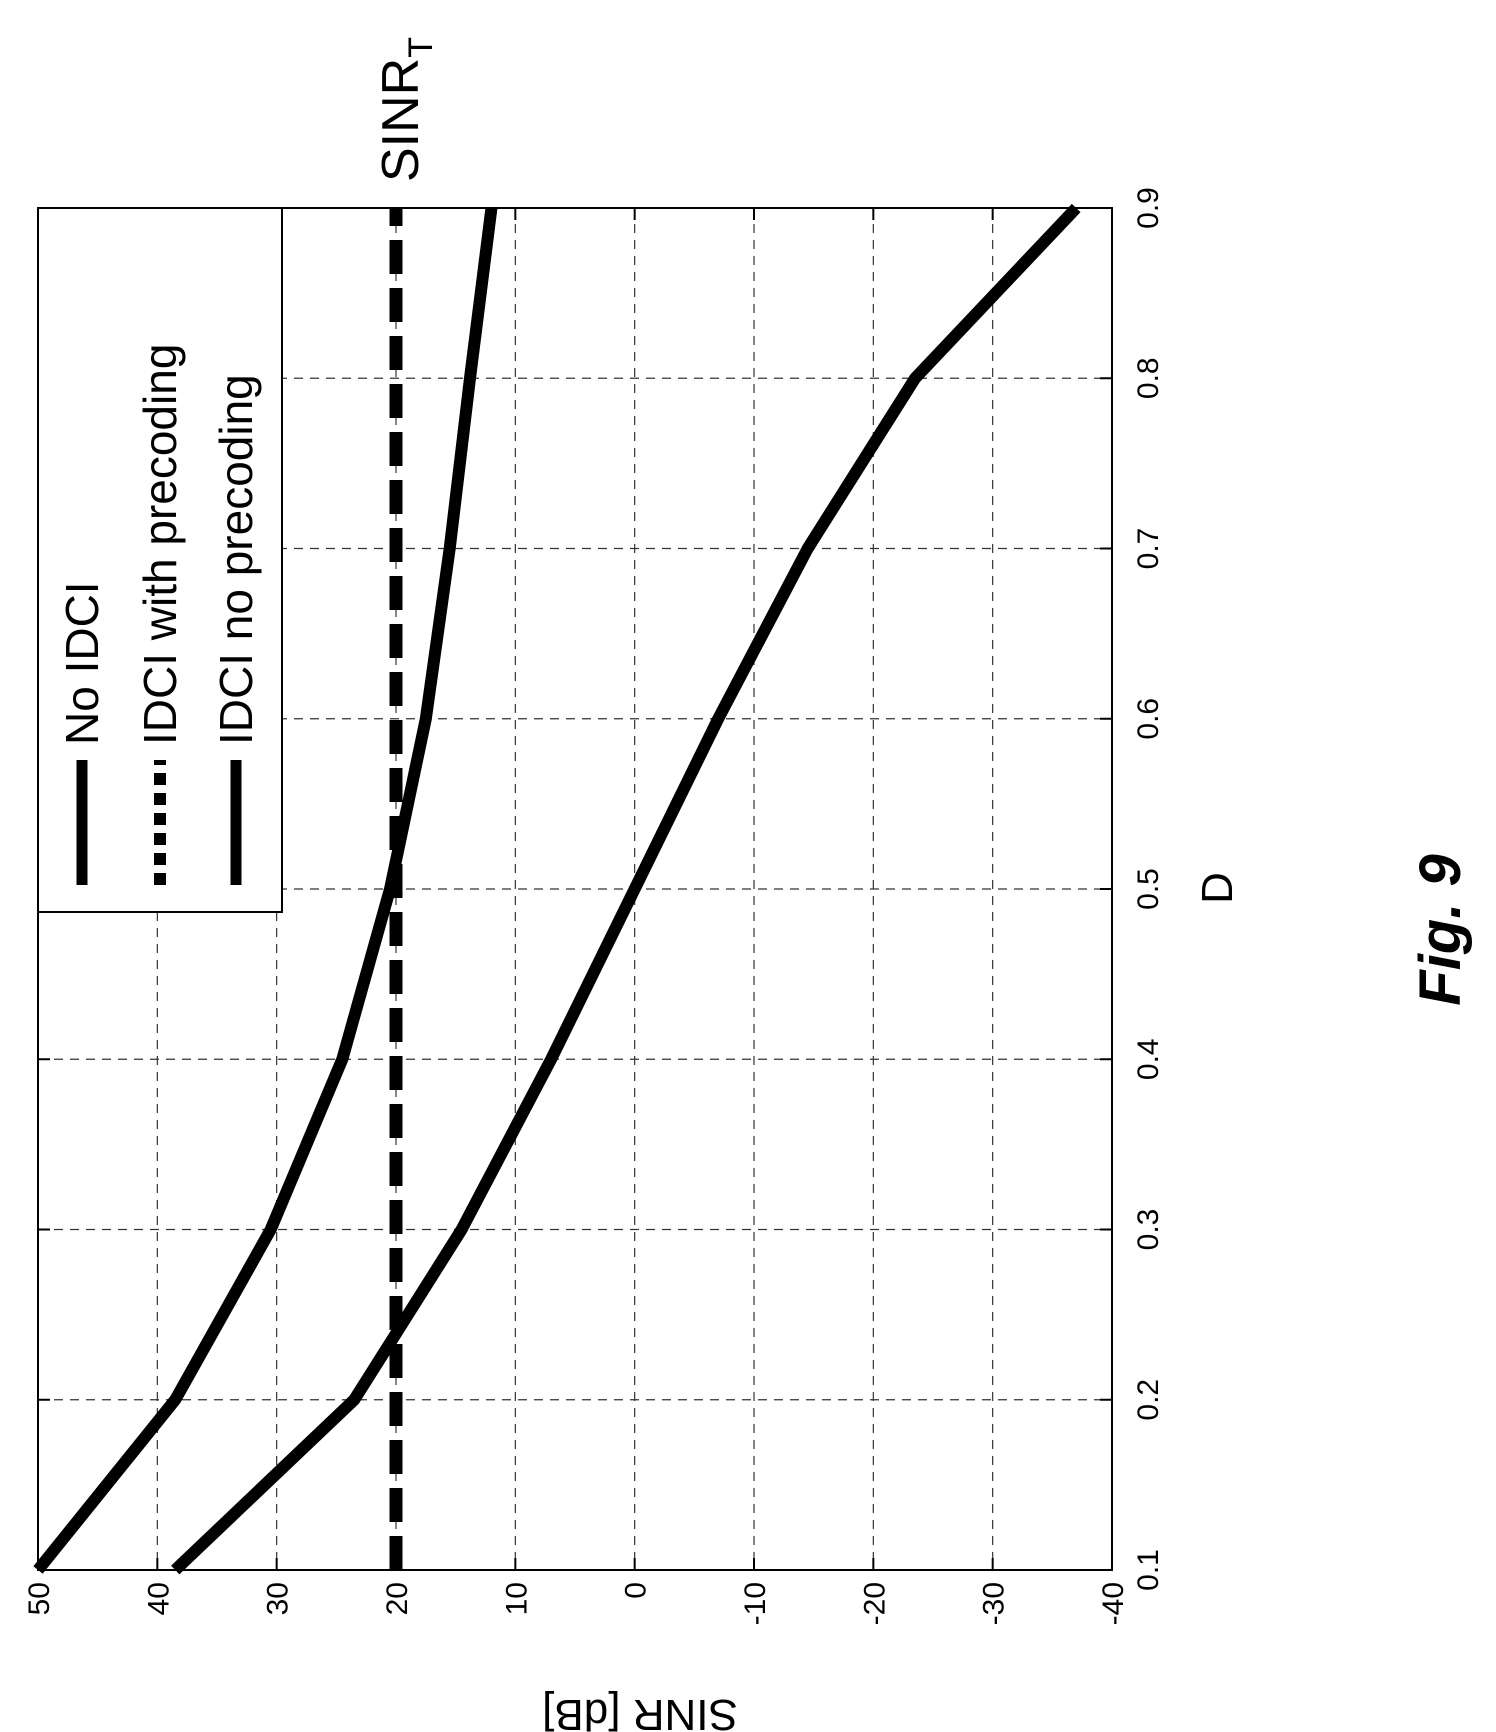 Image resolution: width=1496 pixels, height=1732 pixels. Describe the element at coordinates (1217, 888) in the screenshot. I see `x-axis-label: D` at that location.